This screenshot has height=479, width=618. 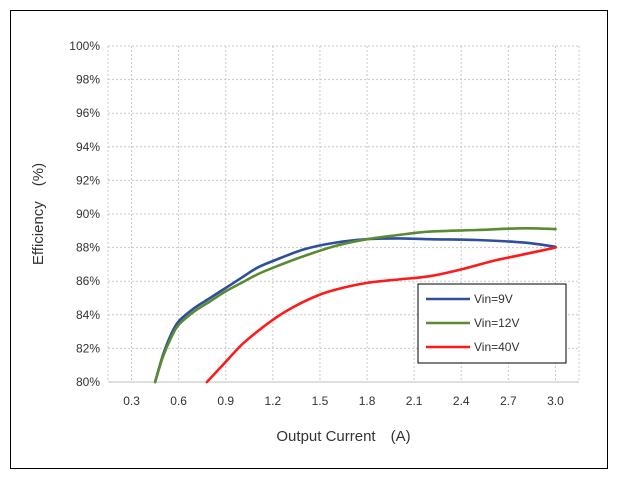 I want to click on y-tick-label: 80%, so click(x=88, y=382).